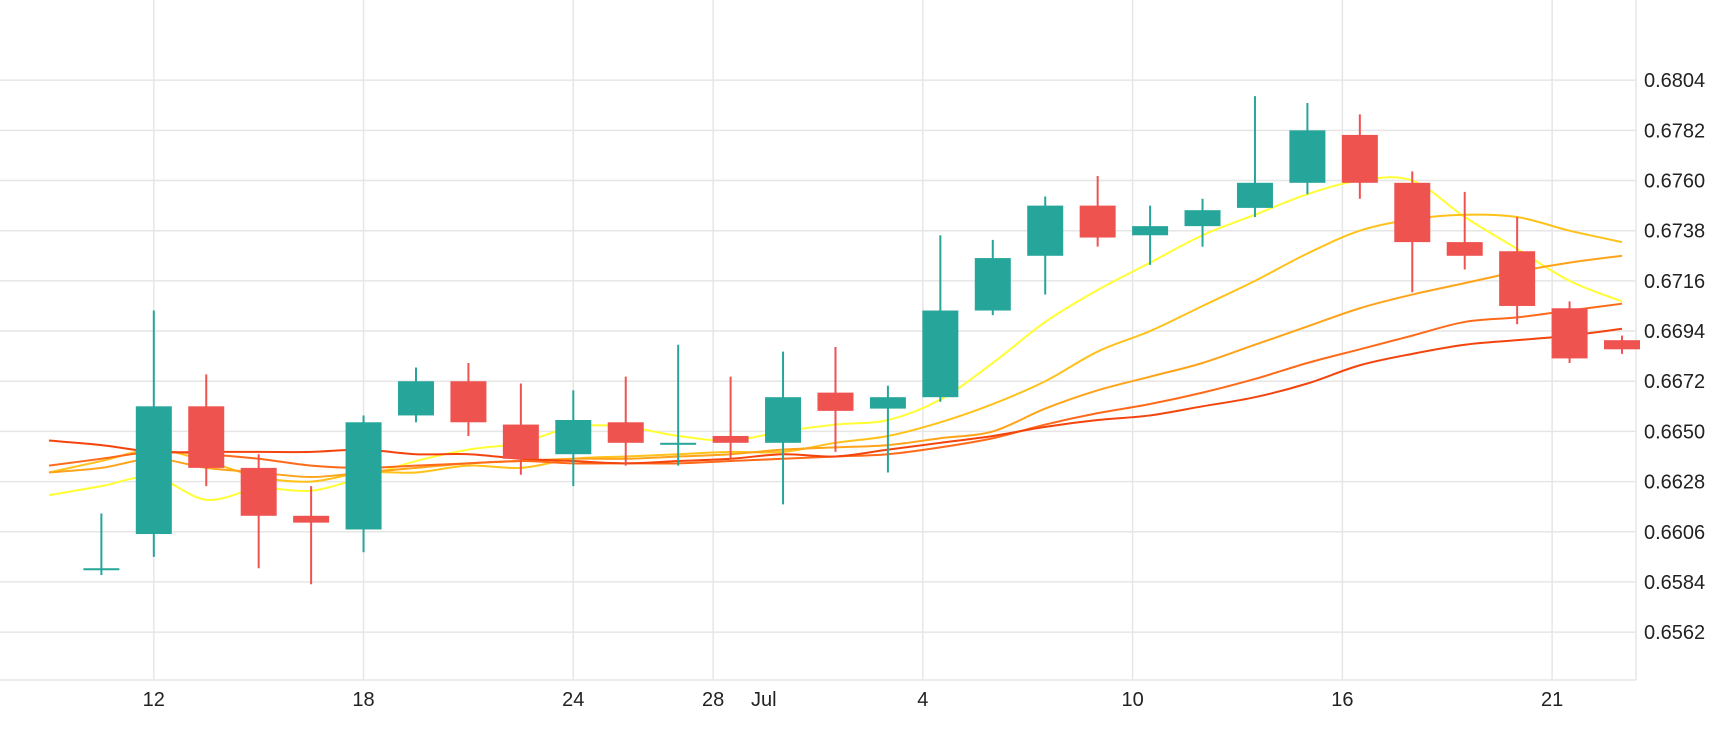  What do you see at coordinates (1674, 583) in the screenshot?
I see `y-tick-label: 0.6584` at bounding box center [1674, 583].